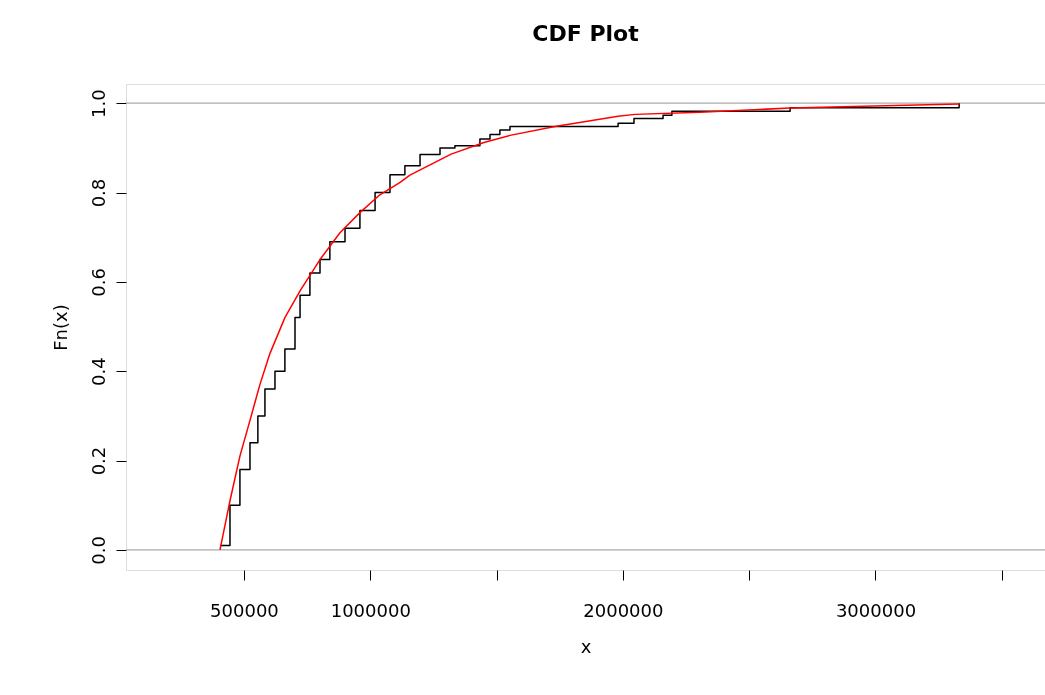  What do you see at coordinates (370, 610) in the screenshot?
I see `x-tick-label: 1000000` at bounding box center [370, 610].